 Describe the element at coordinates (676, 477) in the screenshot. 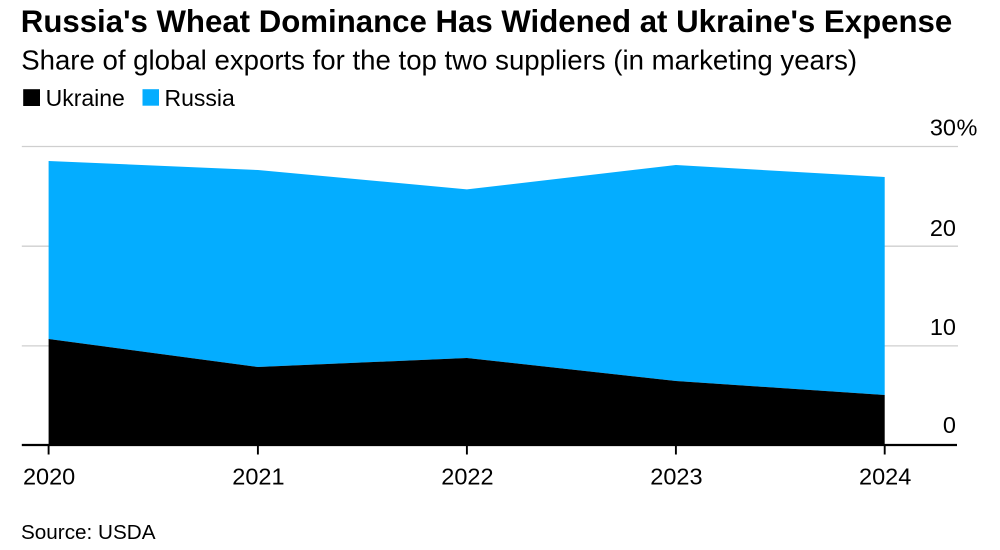

I see `svg-text: 2023` at that location.